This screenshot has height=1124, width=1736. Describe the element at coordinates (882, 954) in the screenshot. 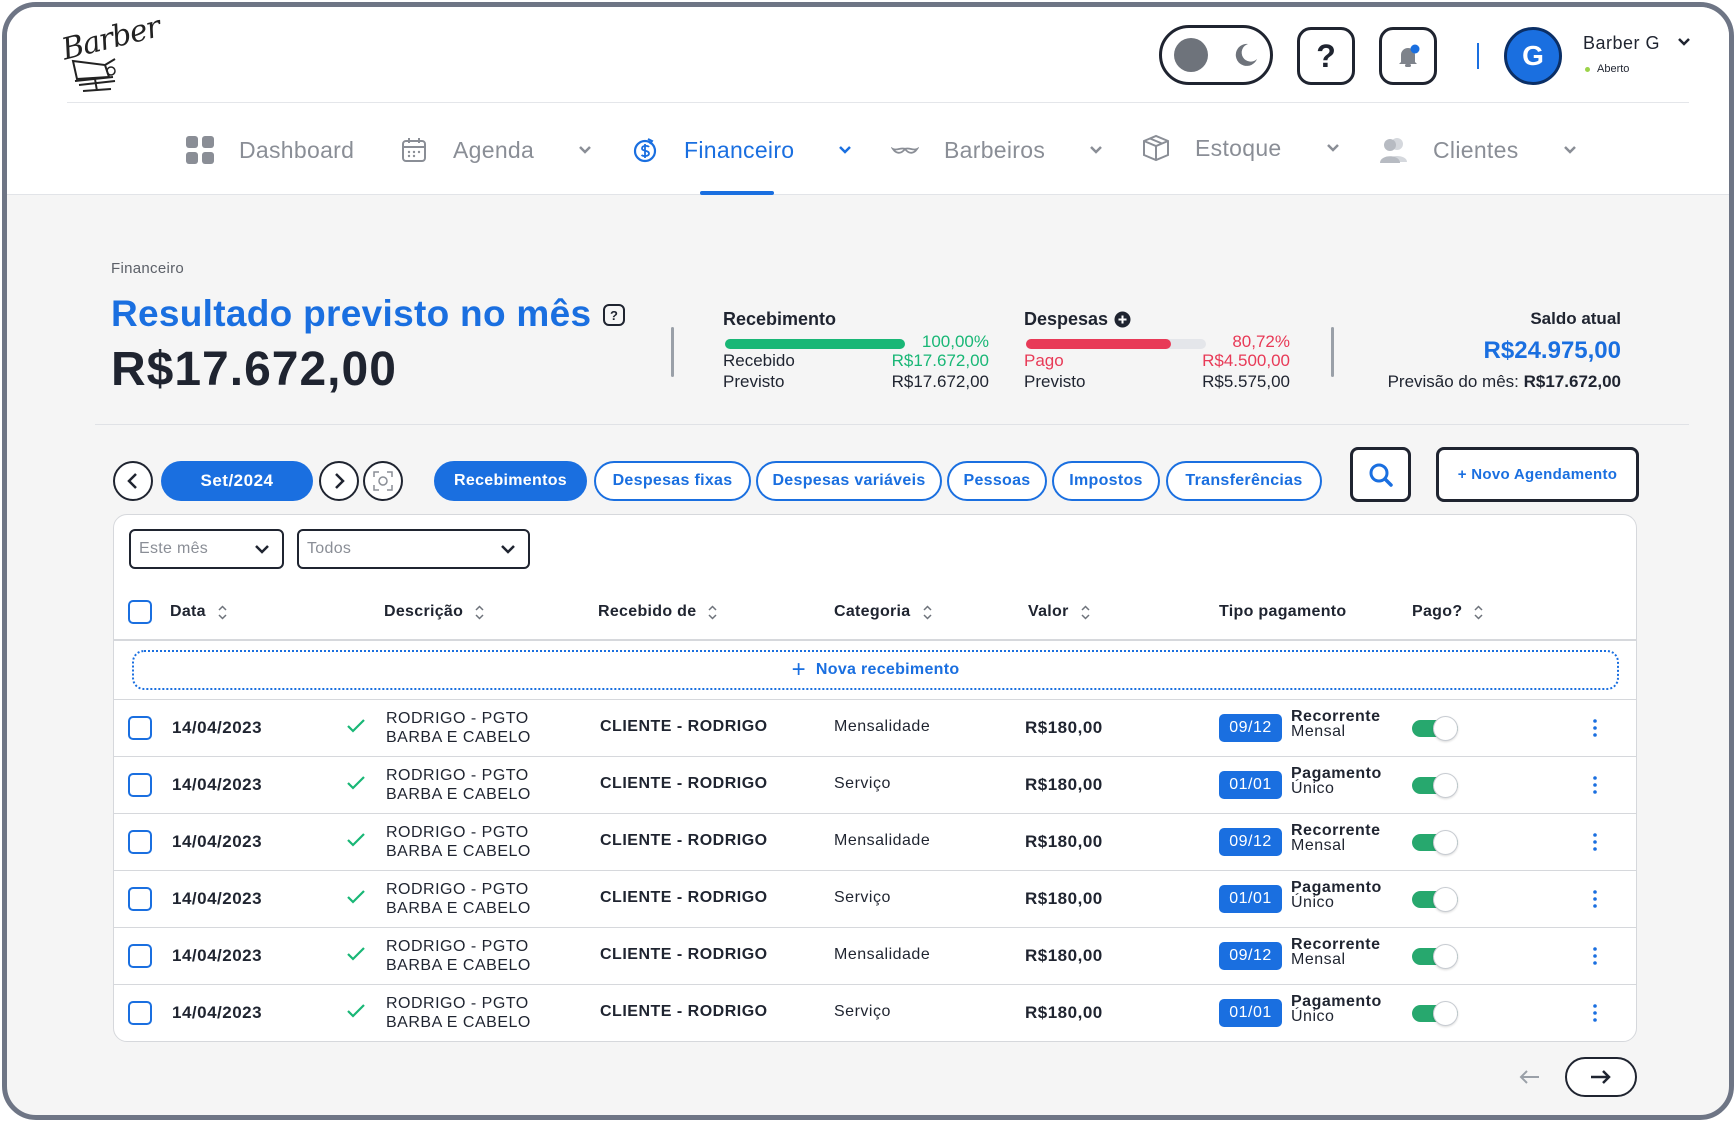

I see `row-category: Mensalidade` at that location.